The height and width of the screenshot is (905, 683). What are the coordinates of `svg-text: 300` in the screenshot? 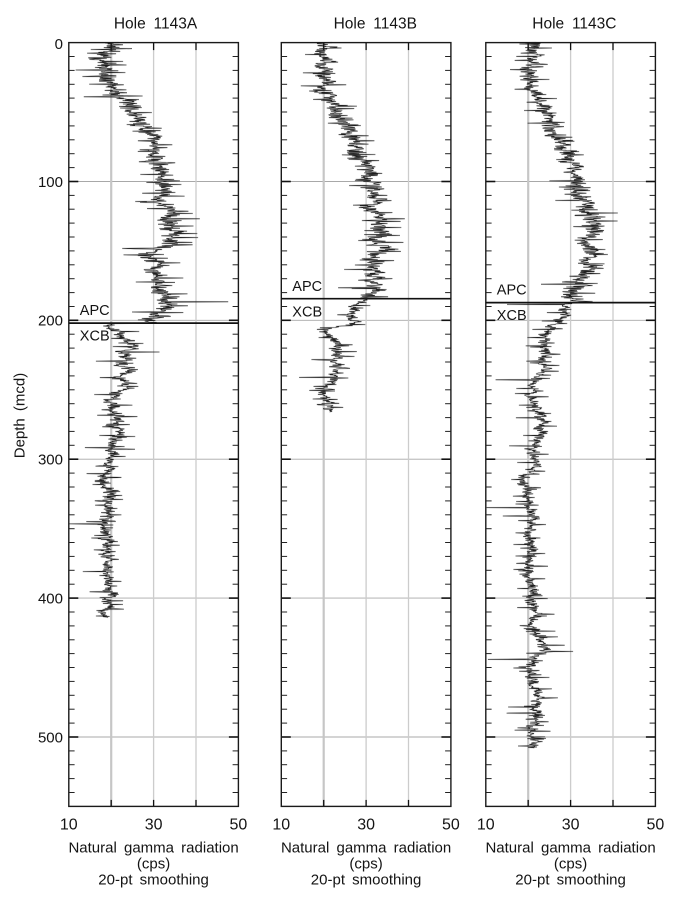 It's located at (50, 460).